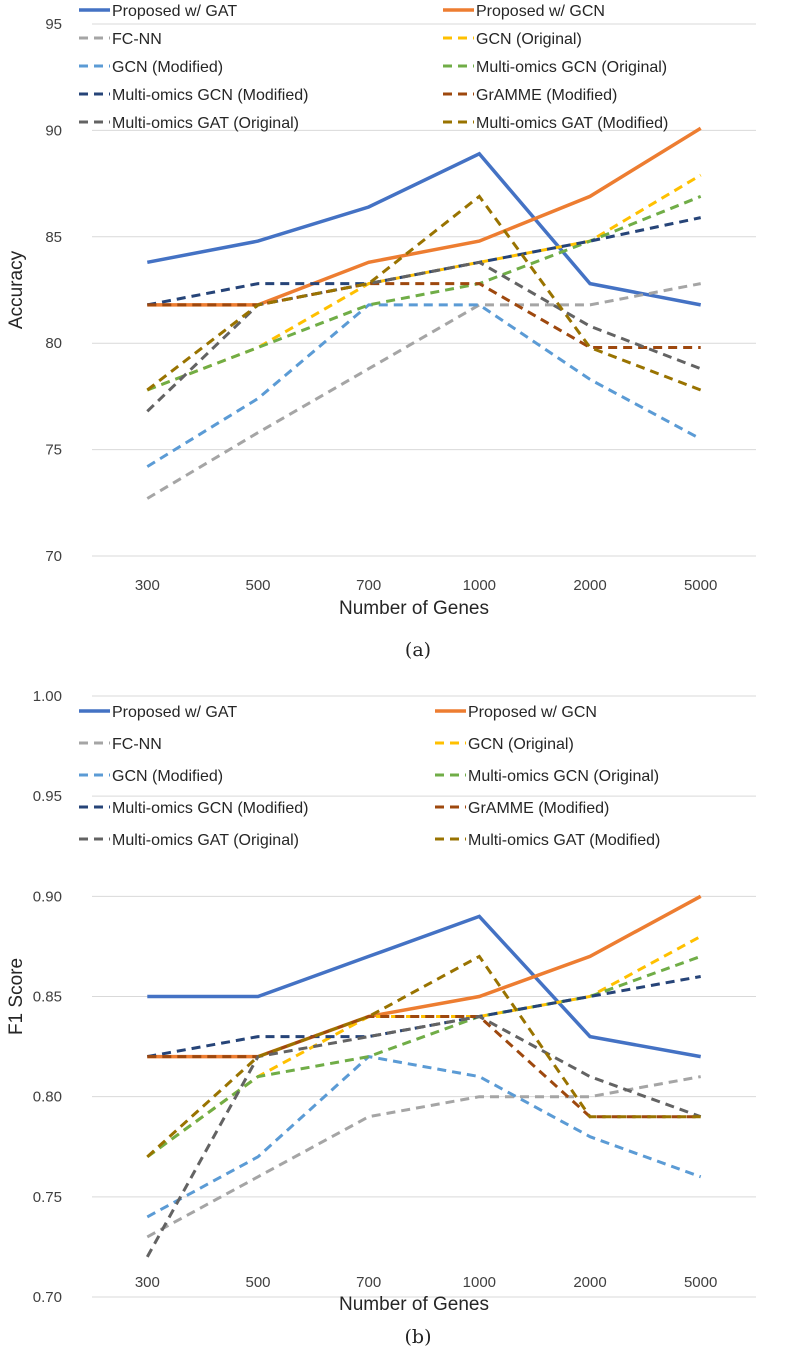  I want to click on y-tick-label: 85, so click(53, 237).